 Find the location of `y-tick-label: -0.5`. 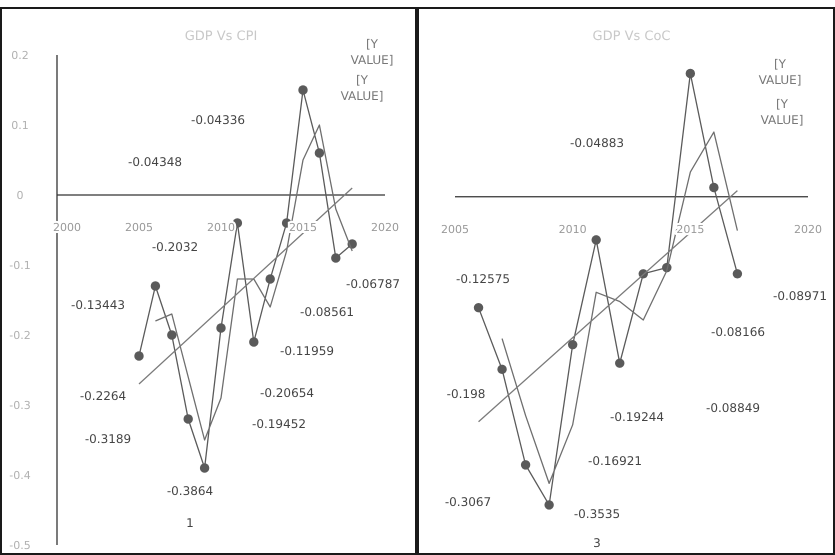

y-tick-label: -0.5 is located at coordinates (20, 545).